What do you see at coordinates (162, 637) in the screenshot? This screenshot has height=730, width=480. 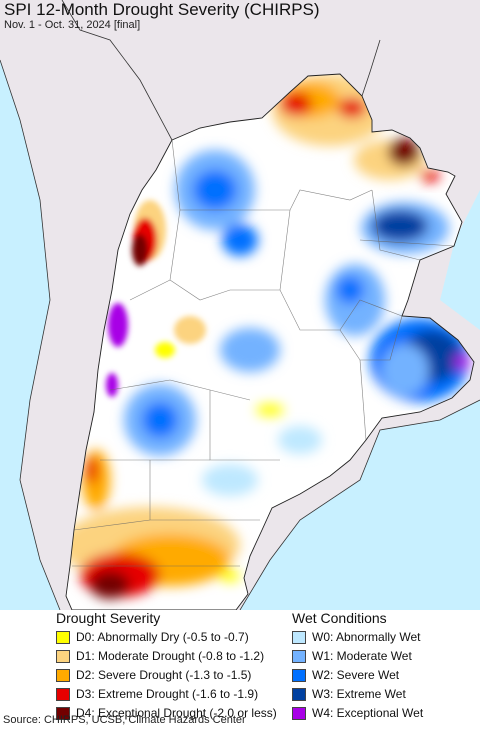 I see `legend-label: D0: Abnormally Dry (-0.5 to -0.7)` at bounding box center [162, 637].